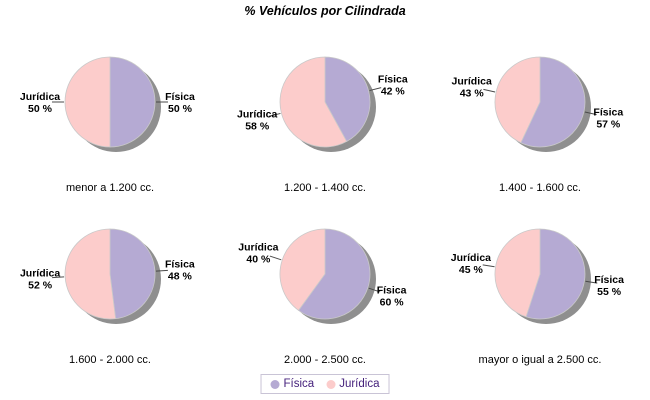 This screenshot has height=400, width=650. I want to click on pie-caption: menor a 1.200 cc., so click(110, 188).